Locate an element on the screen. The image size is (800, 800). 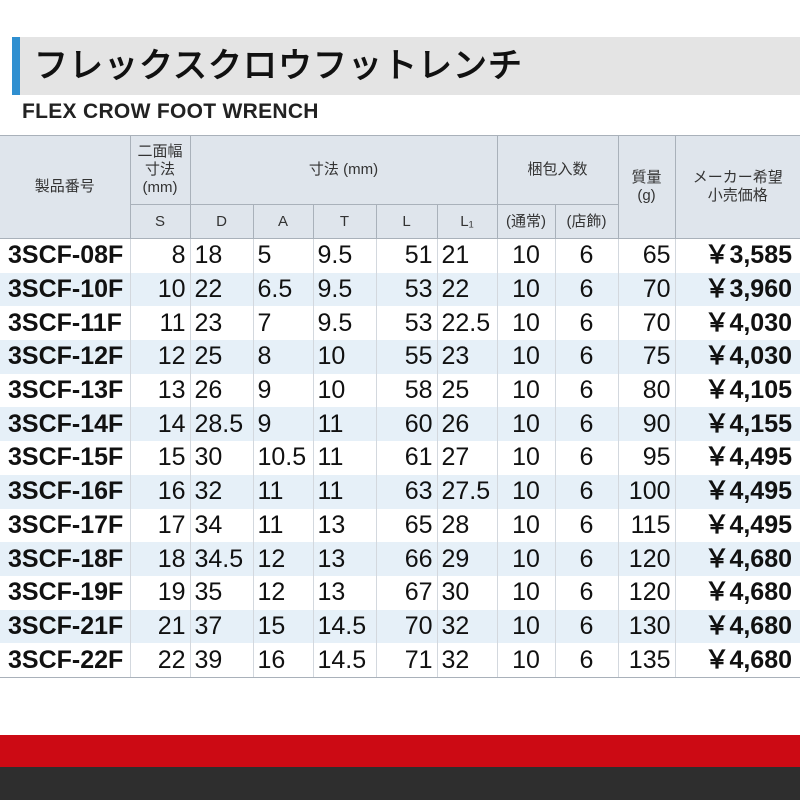
cell-product-code: 3SCF-12F is located at coordinates (65, 357).